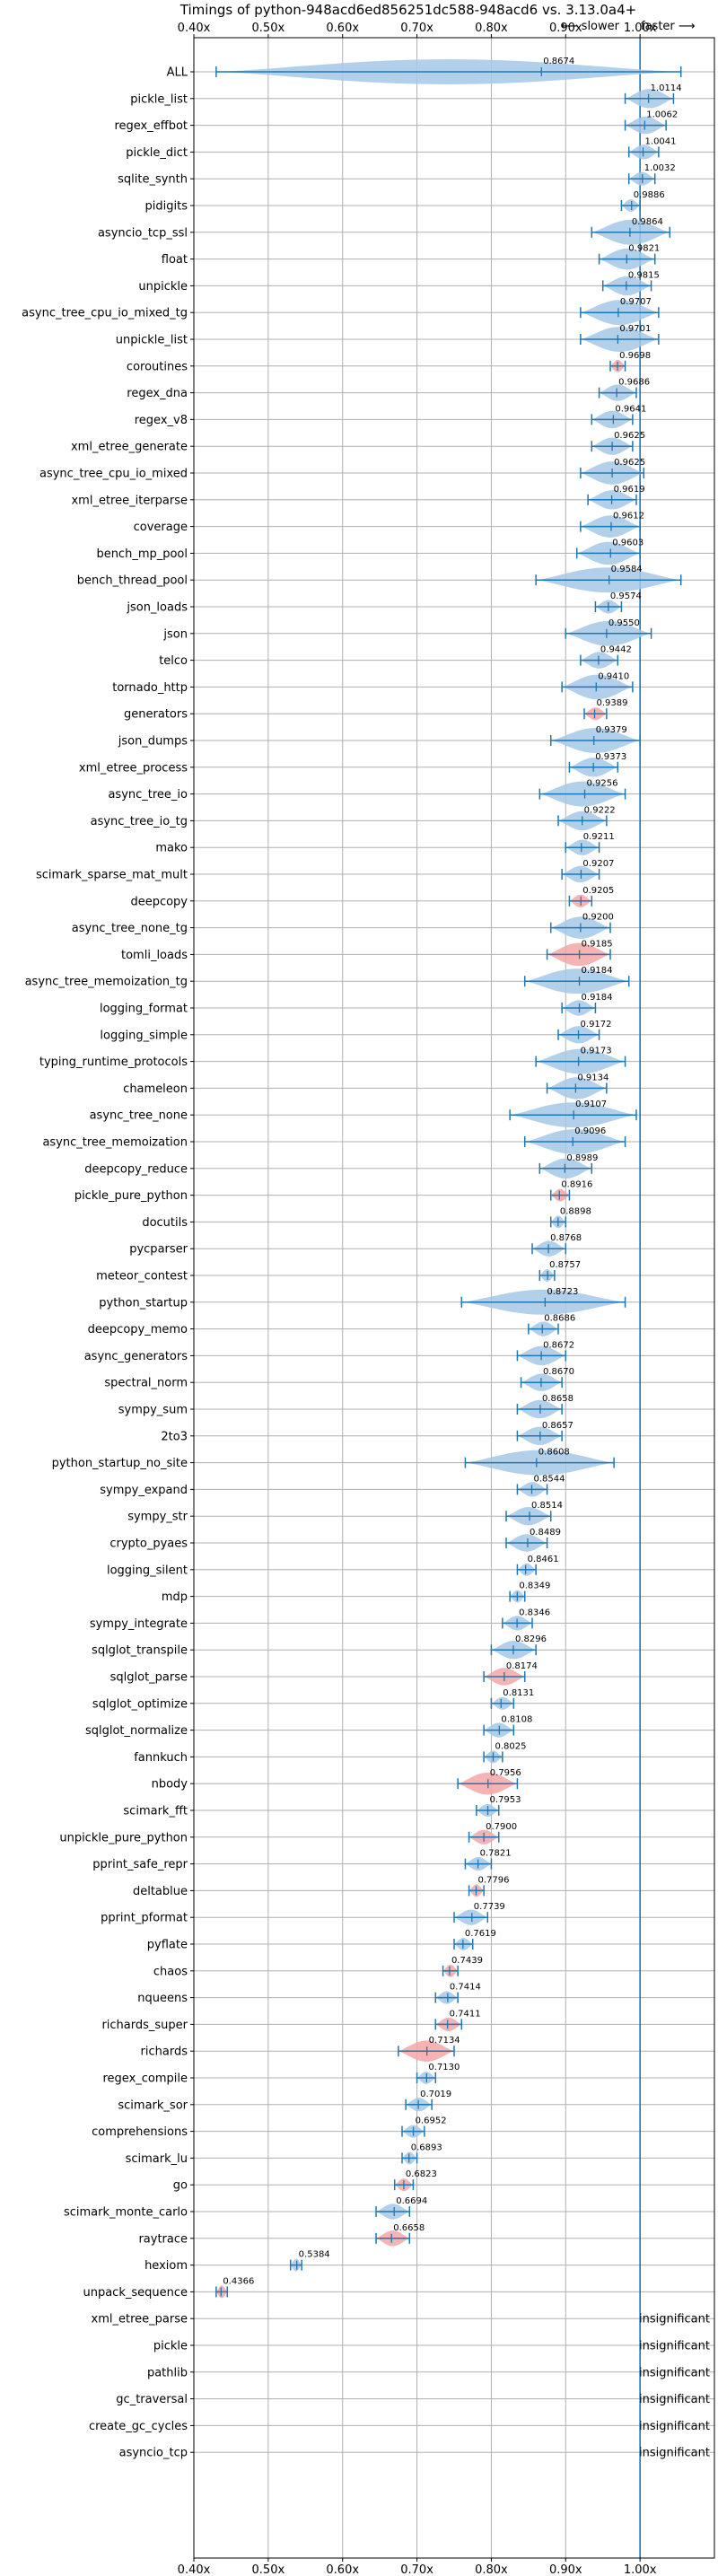  Describe the element at coordinates (558, 62) in the screenshot. I see `geomean-label: 0.8674` at that location.